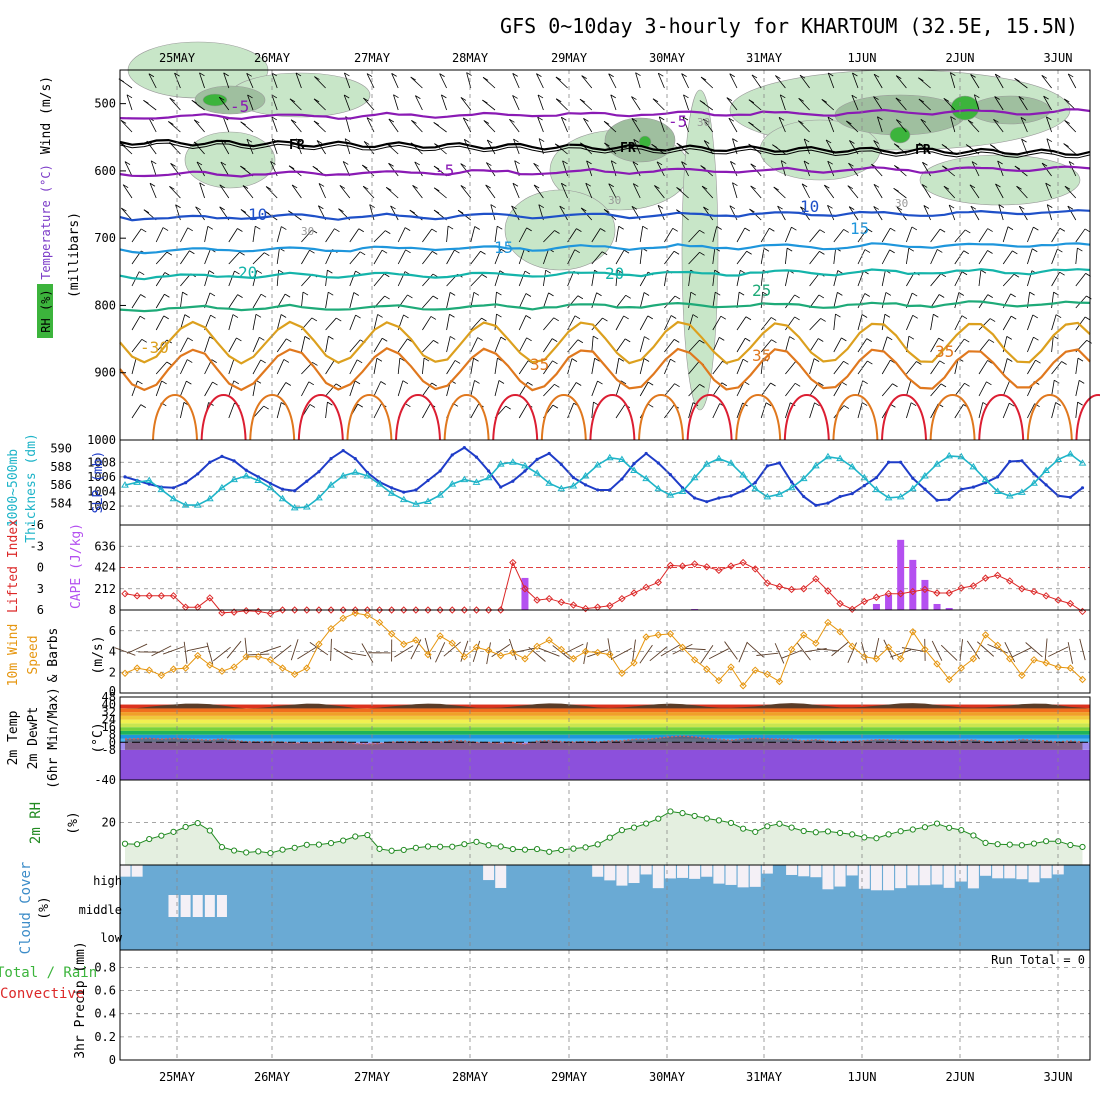 This screenshot has width=1100, height=1100. Describe the element at coordinates (109, 750) in the screenshot. I see `temp-tick: -8` at that location.